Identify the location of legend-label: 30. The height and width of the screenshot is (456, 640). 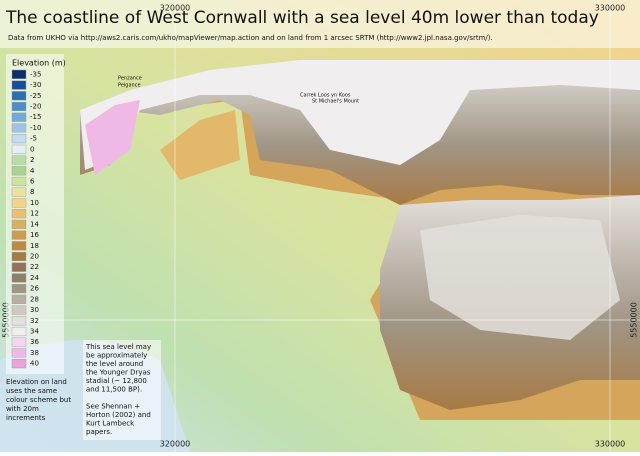
(34, 310).